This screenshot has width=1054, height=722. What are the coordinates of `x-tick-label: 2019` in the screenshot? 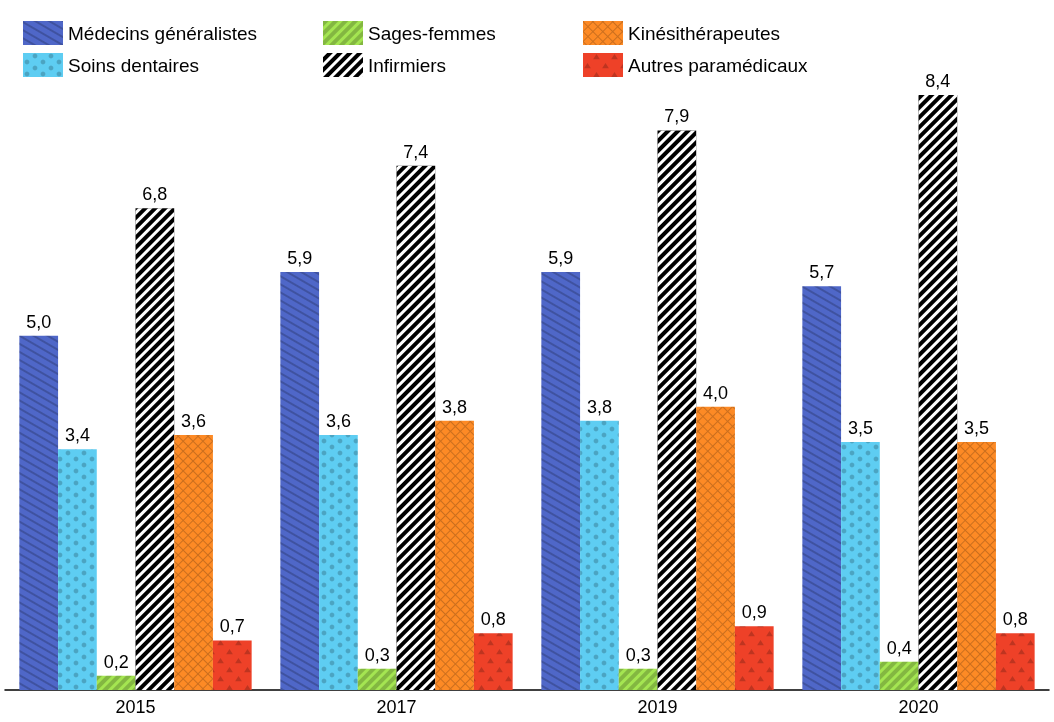 It's located at (657, 707).